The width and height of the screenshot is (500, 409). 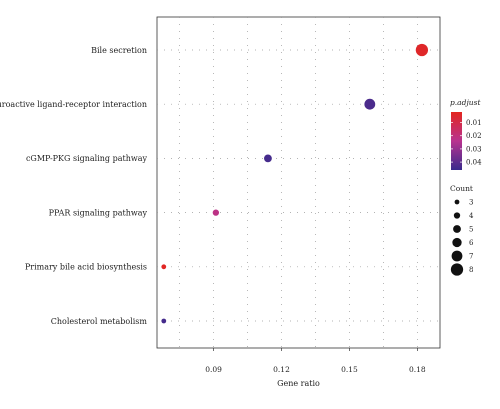 I want to click on size-legend-label: 4, so click(x=471, y=216).